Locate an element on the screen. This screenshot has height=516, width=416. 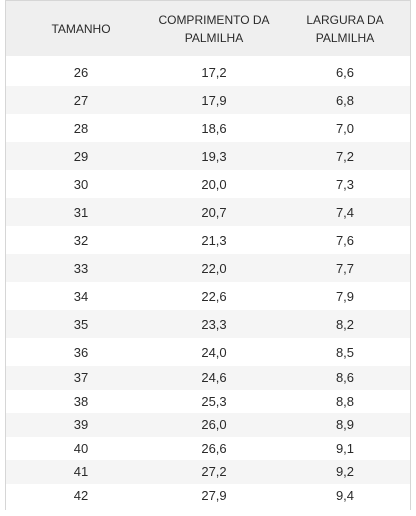
table-cell: 20,0 is located at coordinates (214, 184).